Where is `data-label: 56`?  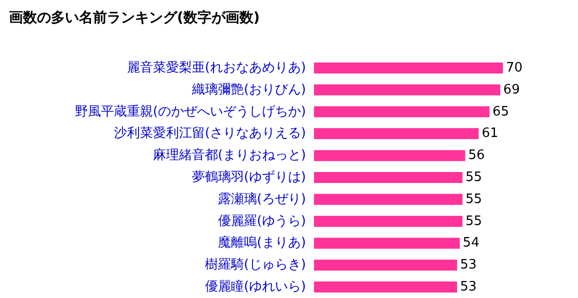 data-label: 56 is located at coordinates (476, 156).